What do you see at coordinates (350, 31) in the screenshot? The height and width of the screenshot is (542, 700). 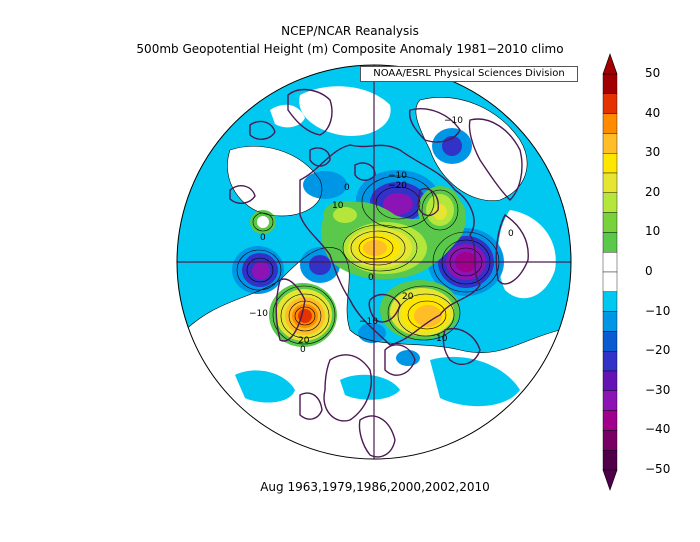 I see `chart-title: NCEP/NCAR Reanalysis` at bounding box center [350, 31].